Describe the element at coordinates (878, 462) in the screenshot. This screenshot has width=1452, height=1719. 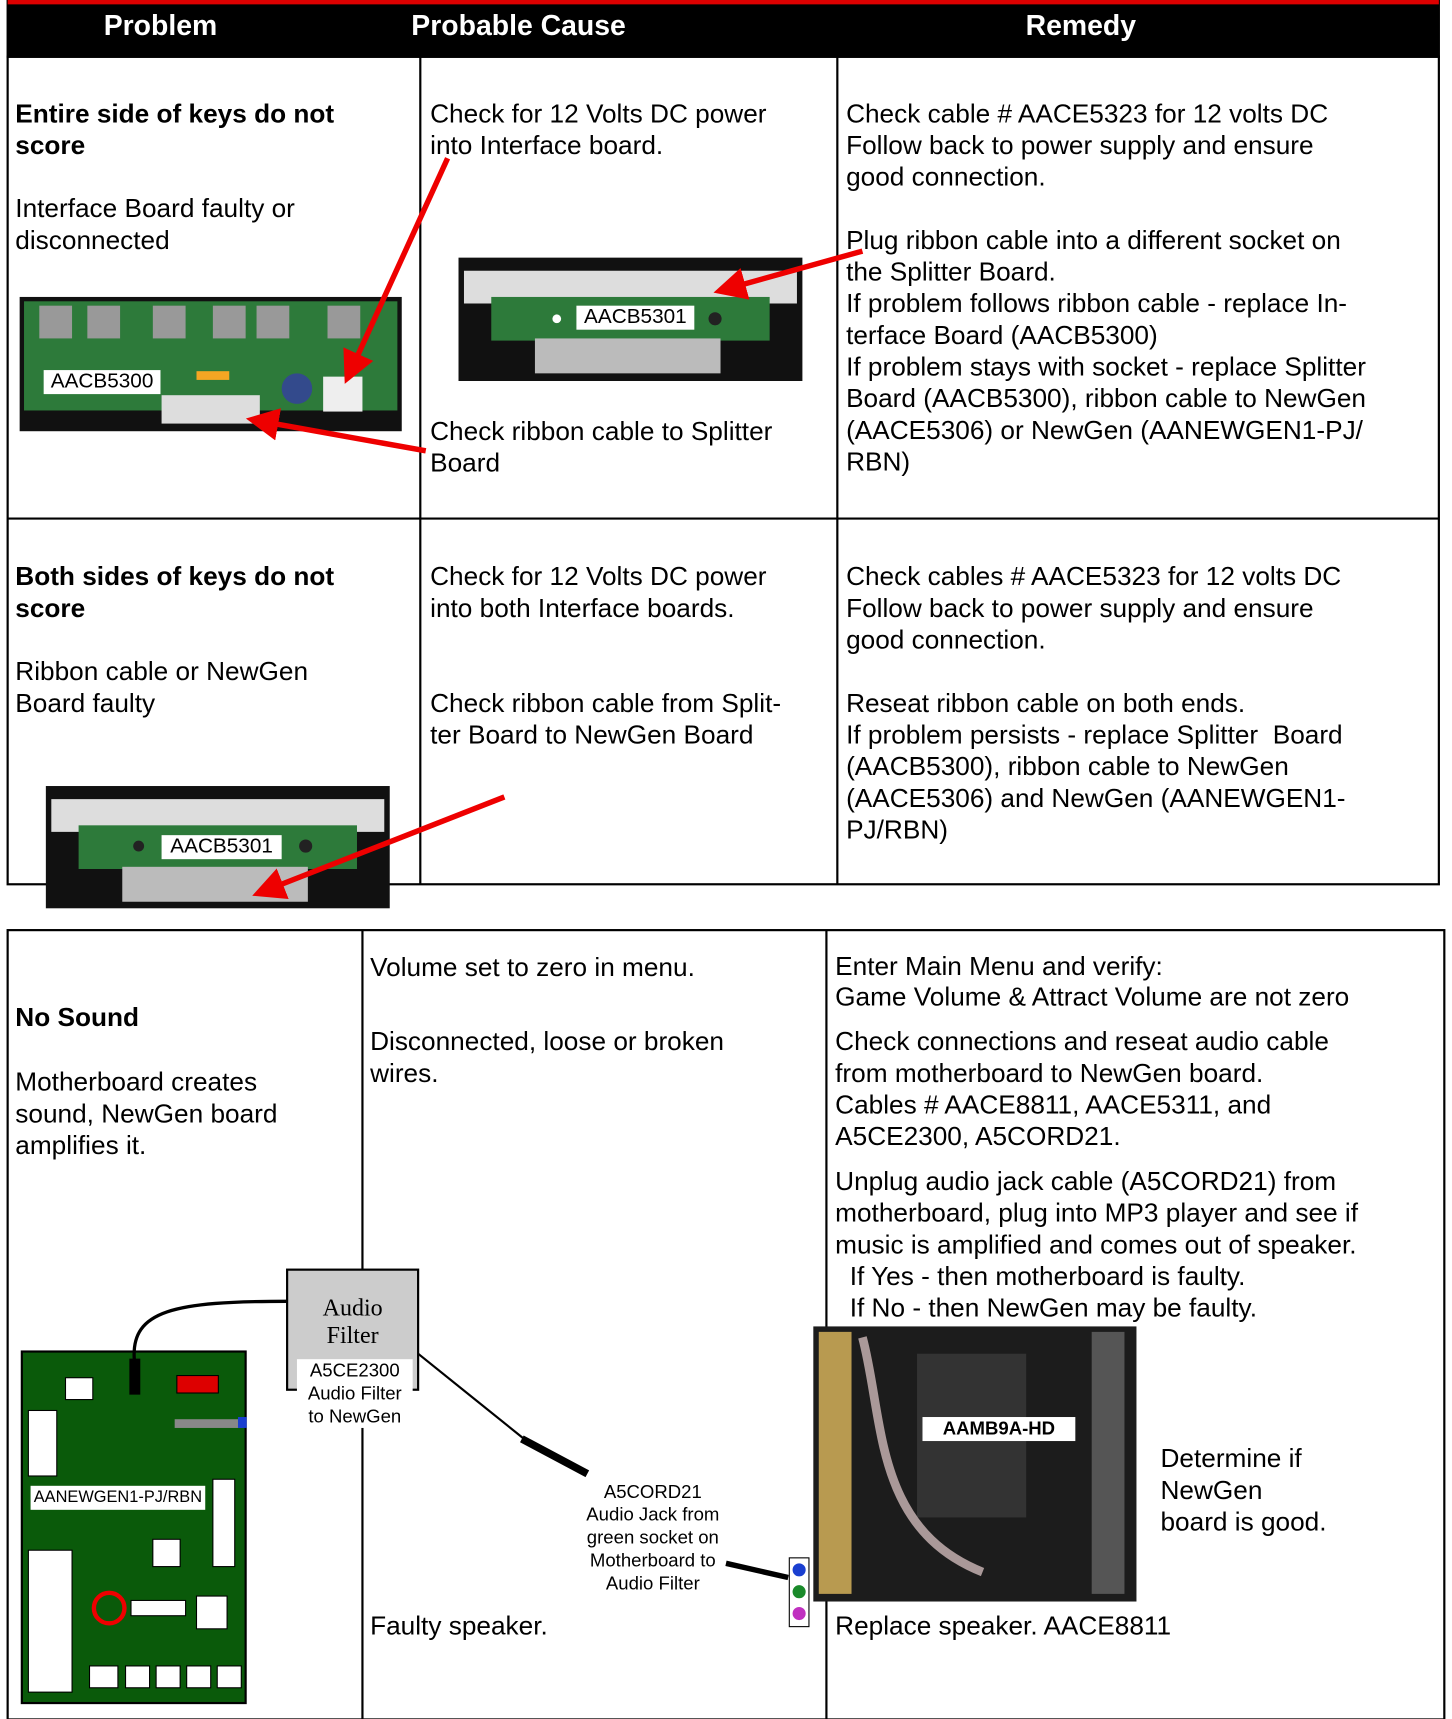
I see `text-line: RBN)` at that location.